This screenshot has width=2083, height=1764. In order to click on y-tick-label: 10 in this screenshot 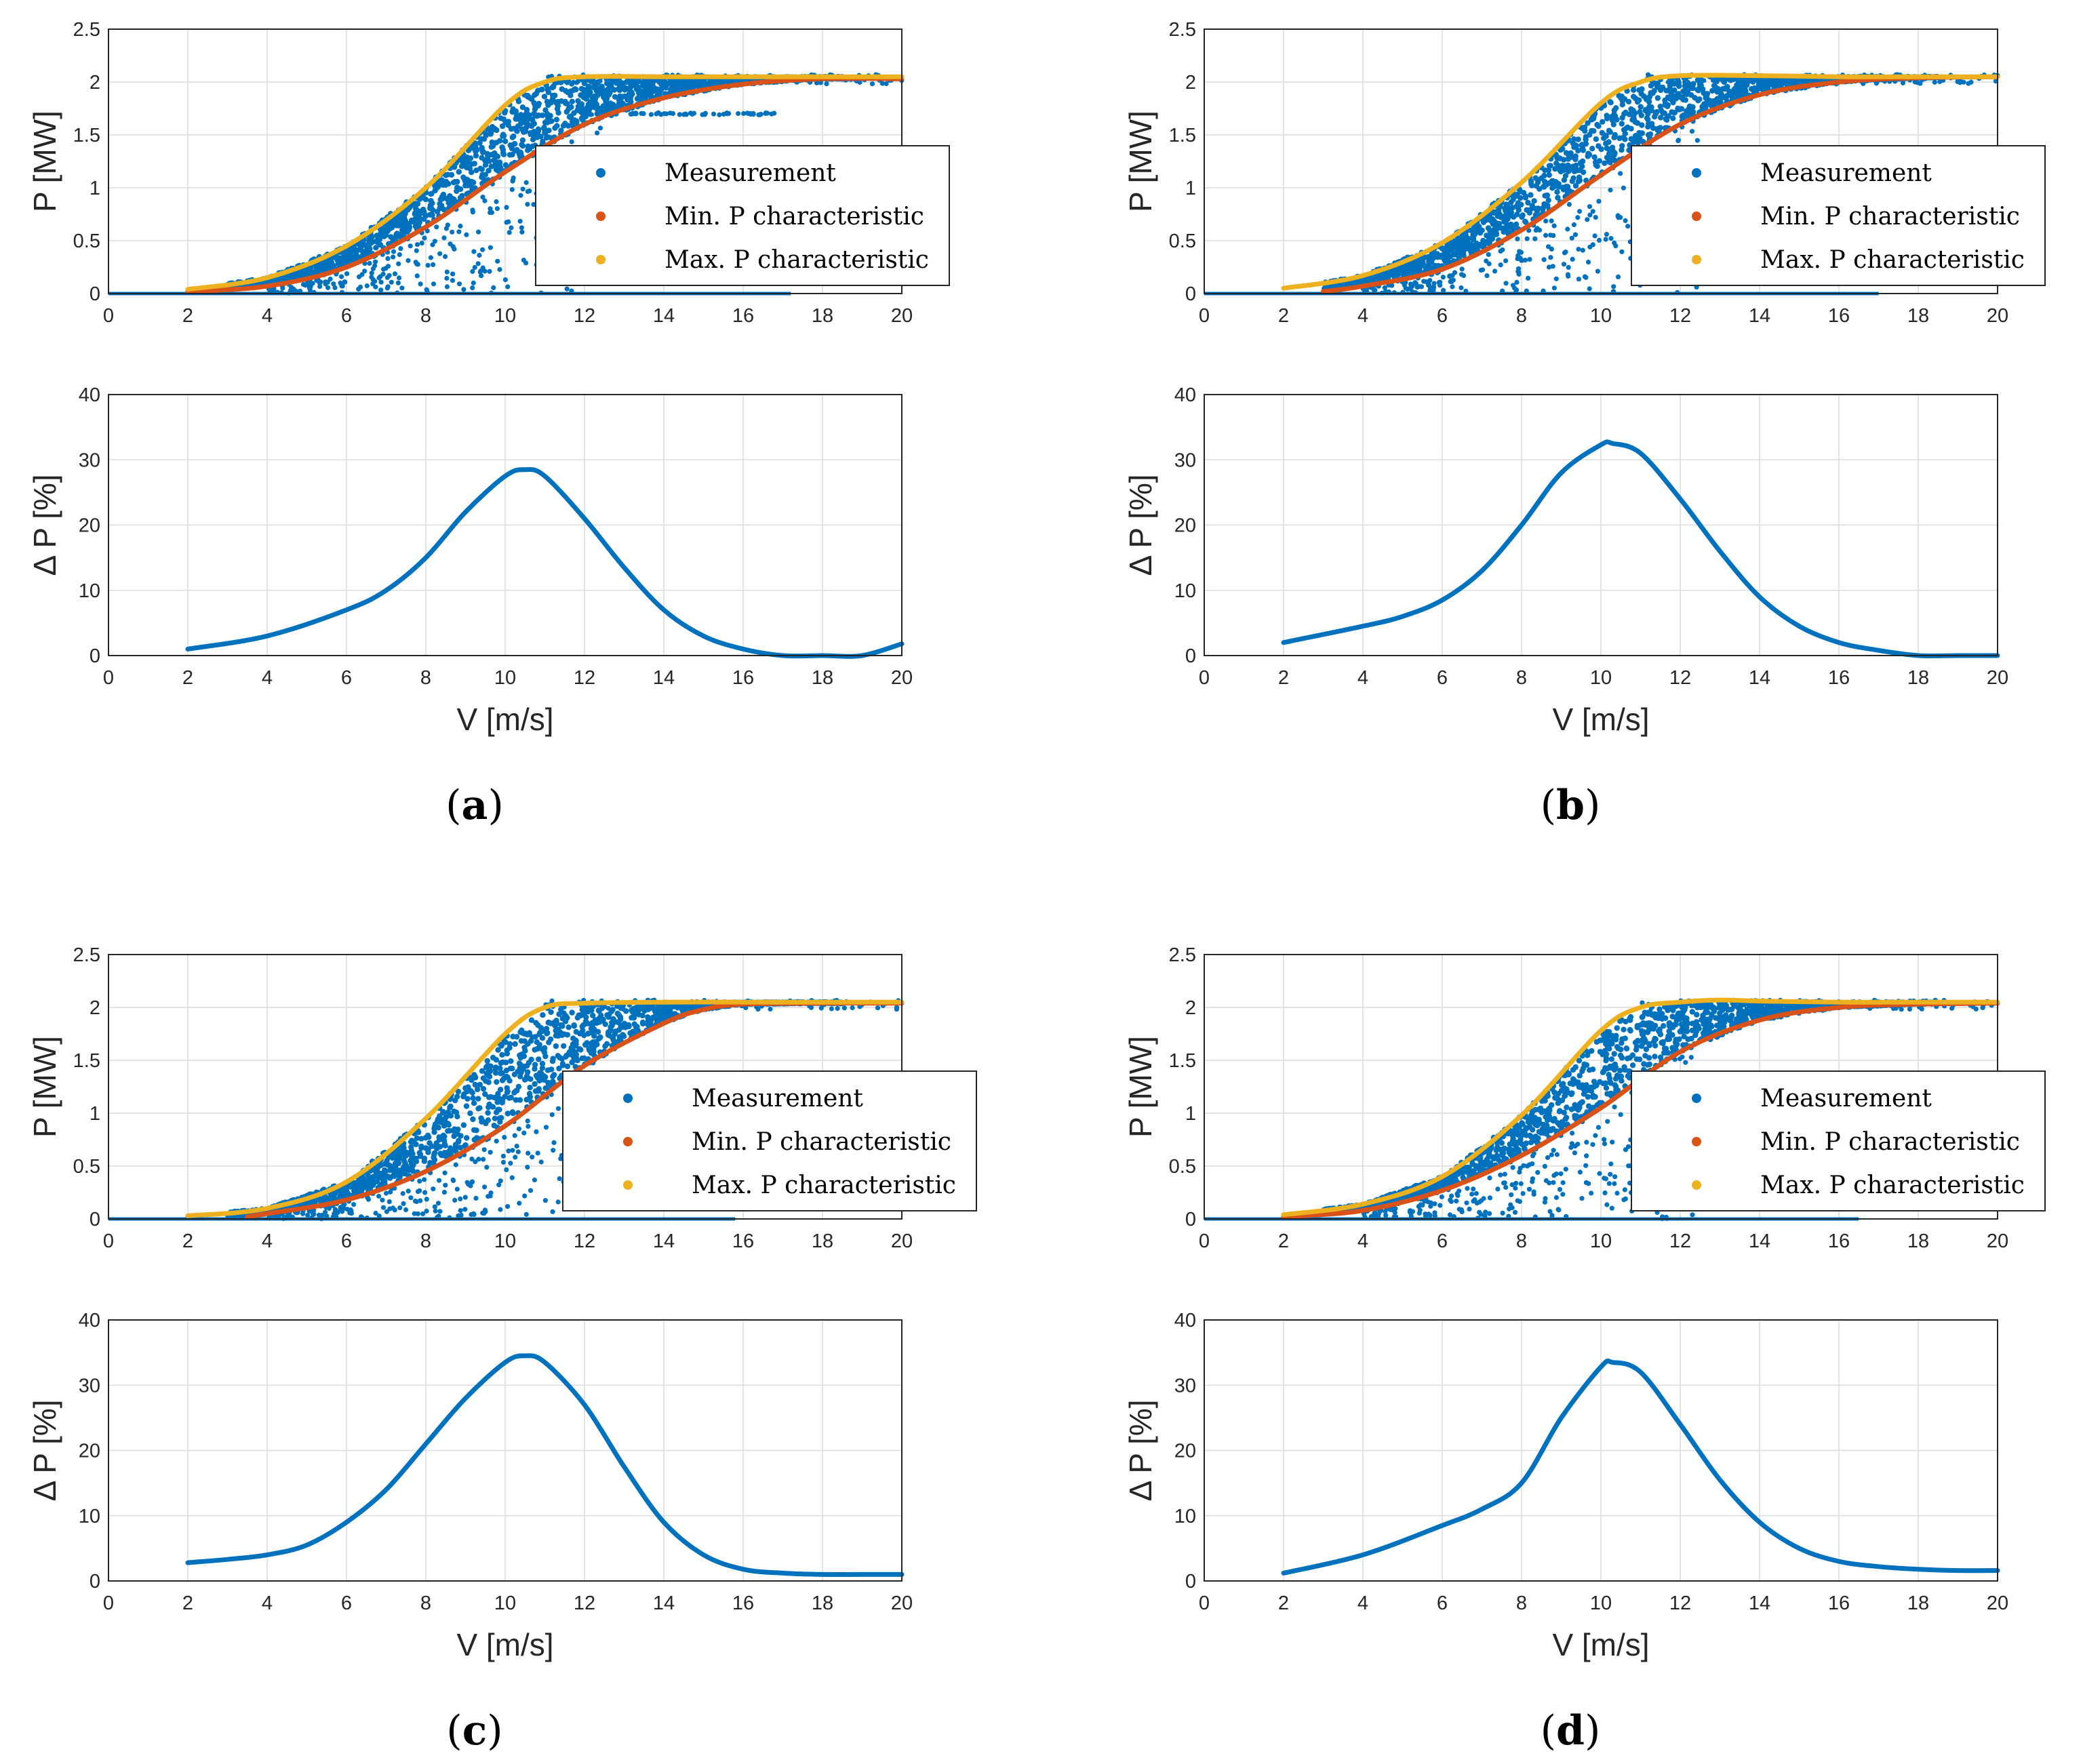, I will do `click(89, 591)`.